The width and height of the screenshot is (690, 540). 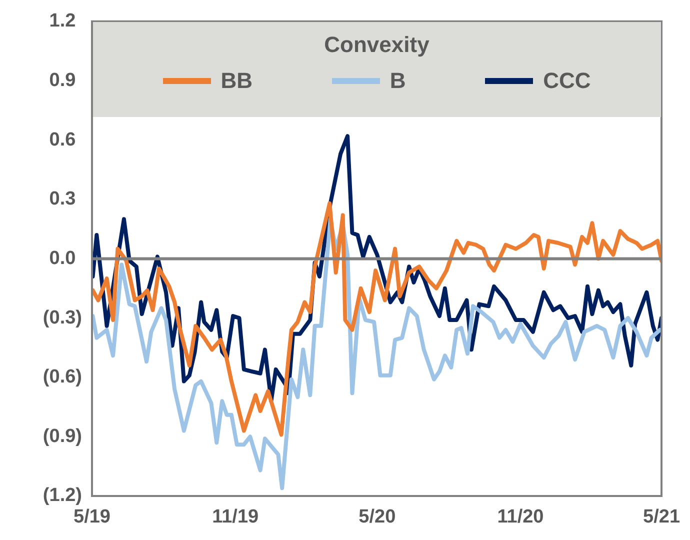 What do you see at coordinates (92, 517) in the screenshot?
I see `x-tick-label: 5/19` at bounding box center [92, 517].